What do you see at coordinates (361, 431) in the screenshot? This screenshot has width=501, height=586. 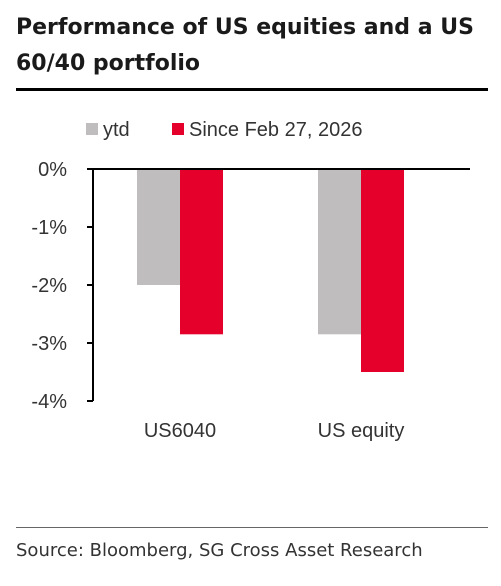 I see `x-category-label-1: US equity` at bounding box center [361, 431].